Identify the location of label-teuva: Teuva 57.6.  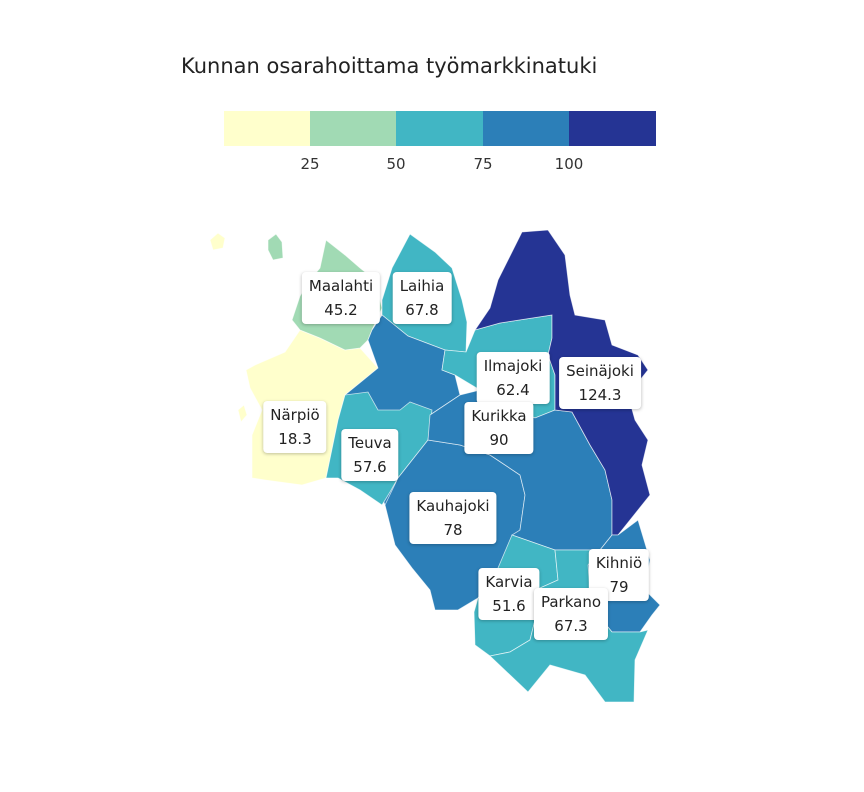
(370, 455).